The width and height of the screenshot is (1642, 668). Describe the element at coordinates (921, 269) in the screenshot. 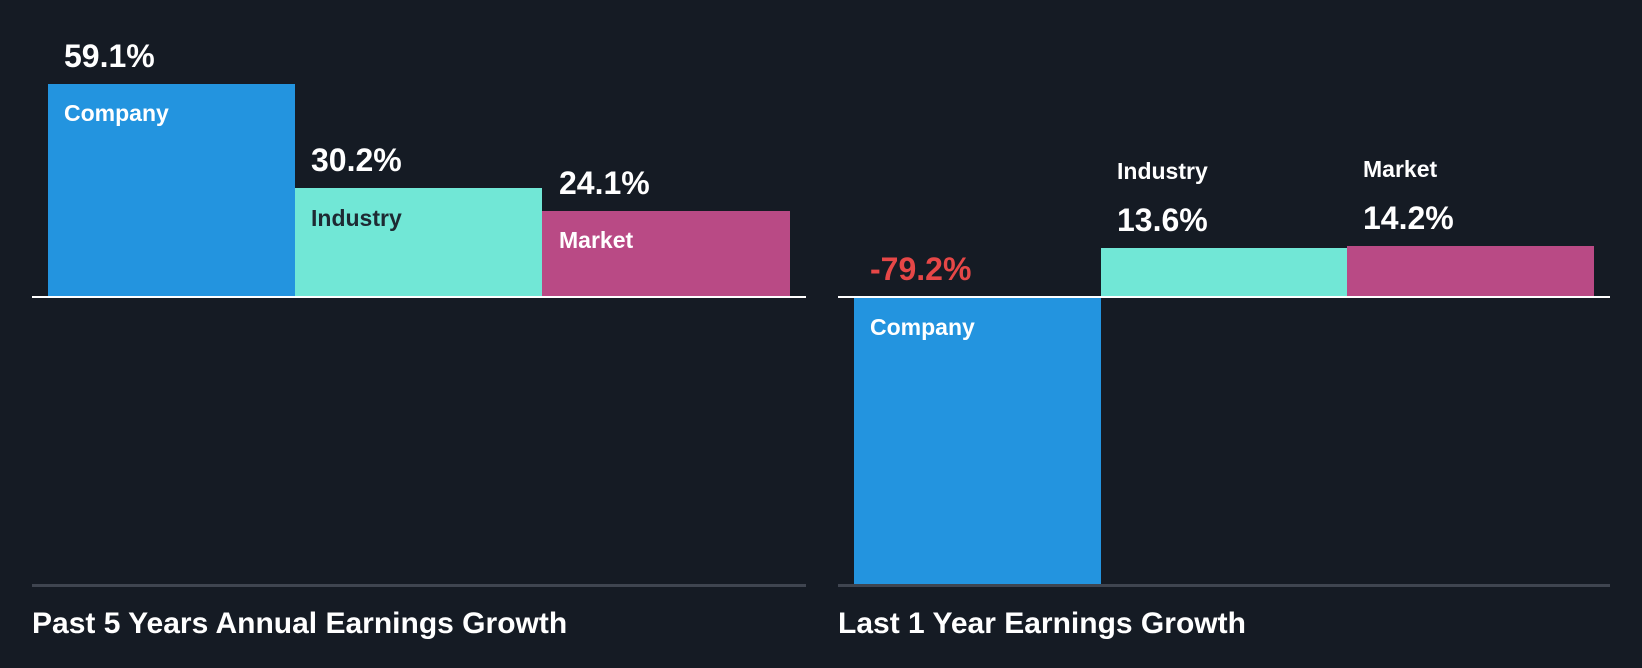

I see `value-company: -79.2%` at that location.